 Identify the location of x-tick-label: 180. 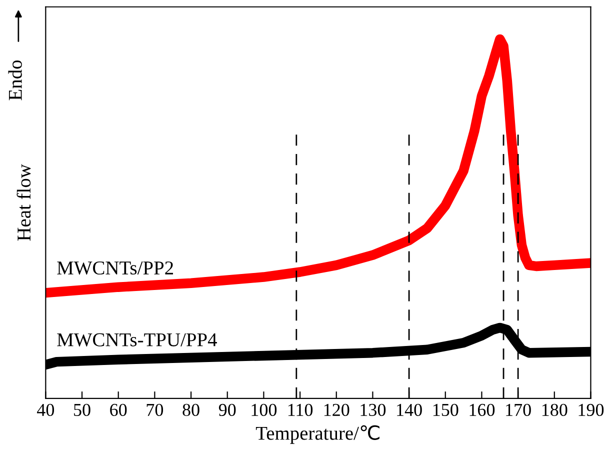
(555, 410).